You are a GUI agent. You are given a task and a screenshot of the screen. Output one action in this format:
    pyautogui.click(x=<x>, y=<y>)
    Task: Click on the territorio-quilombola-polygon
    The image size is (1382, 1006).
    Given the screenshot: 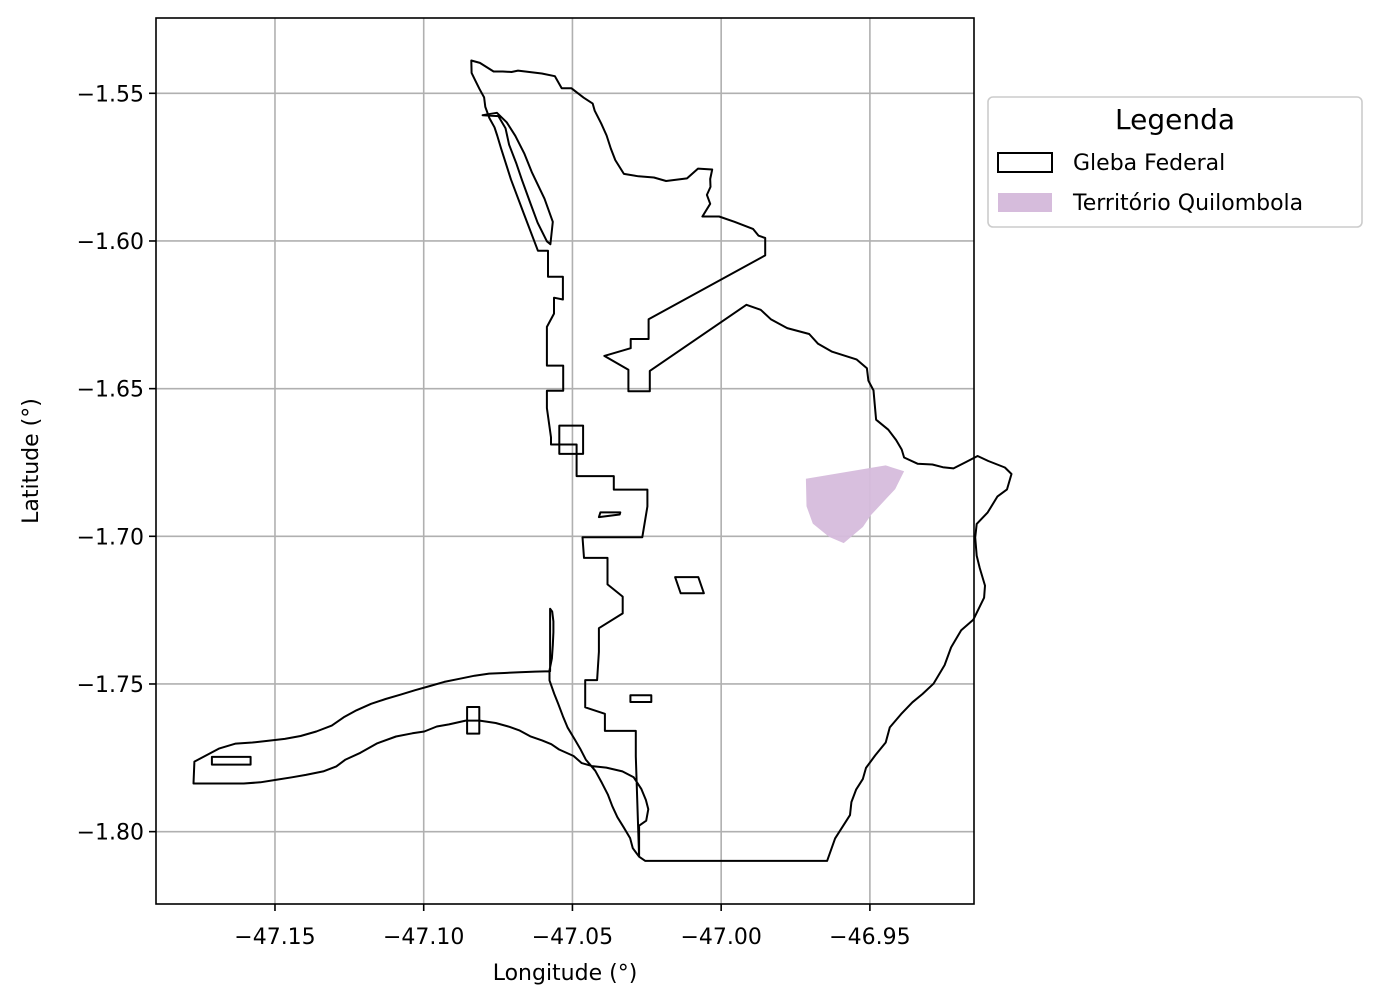 What is the action you would take?
    pyautogui.click(x=855, y=504)
    